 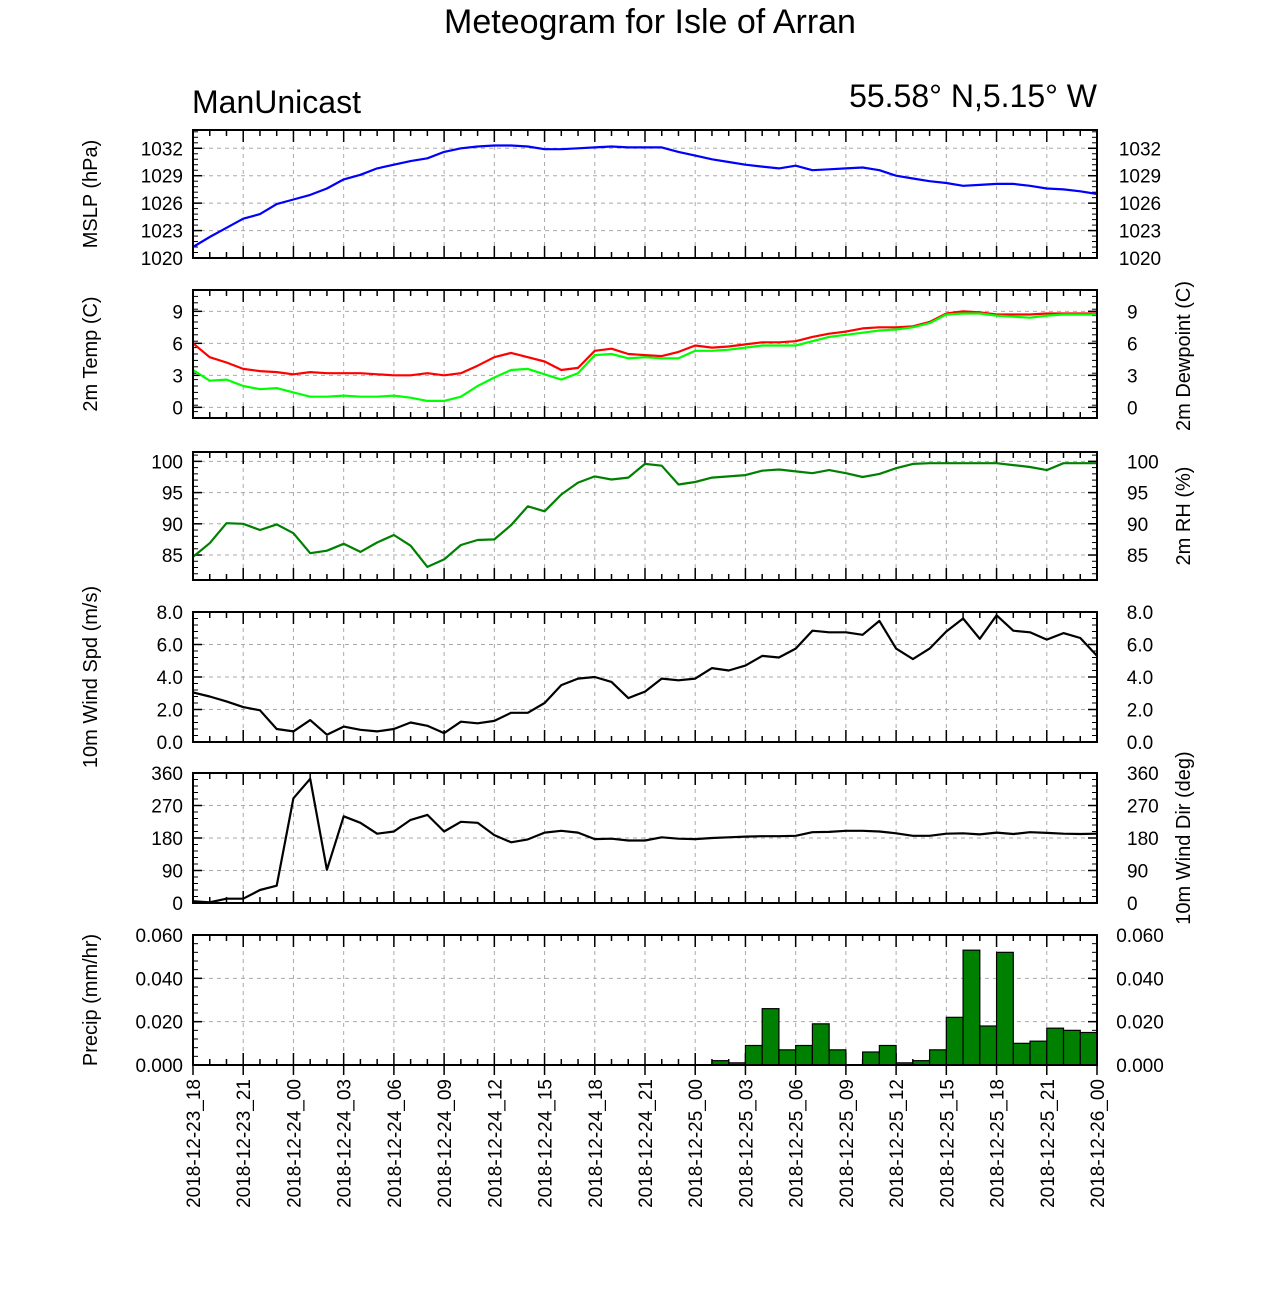 What do you see at coordinates (650, 22) in the screenshot?
I see `chart-title: Meteogram for Isle of Arran` at bounding box center [650, 22].